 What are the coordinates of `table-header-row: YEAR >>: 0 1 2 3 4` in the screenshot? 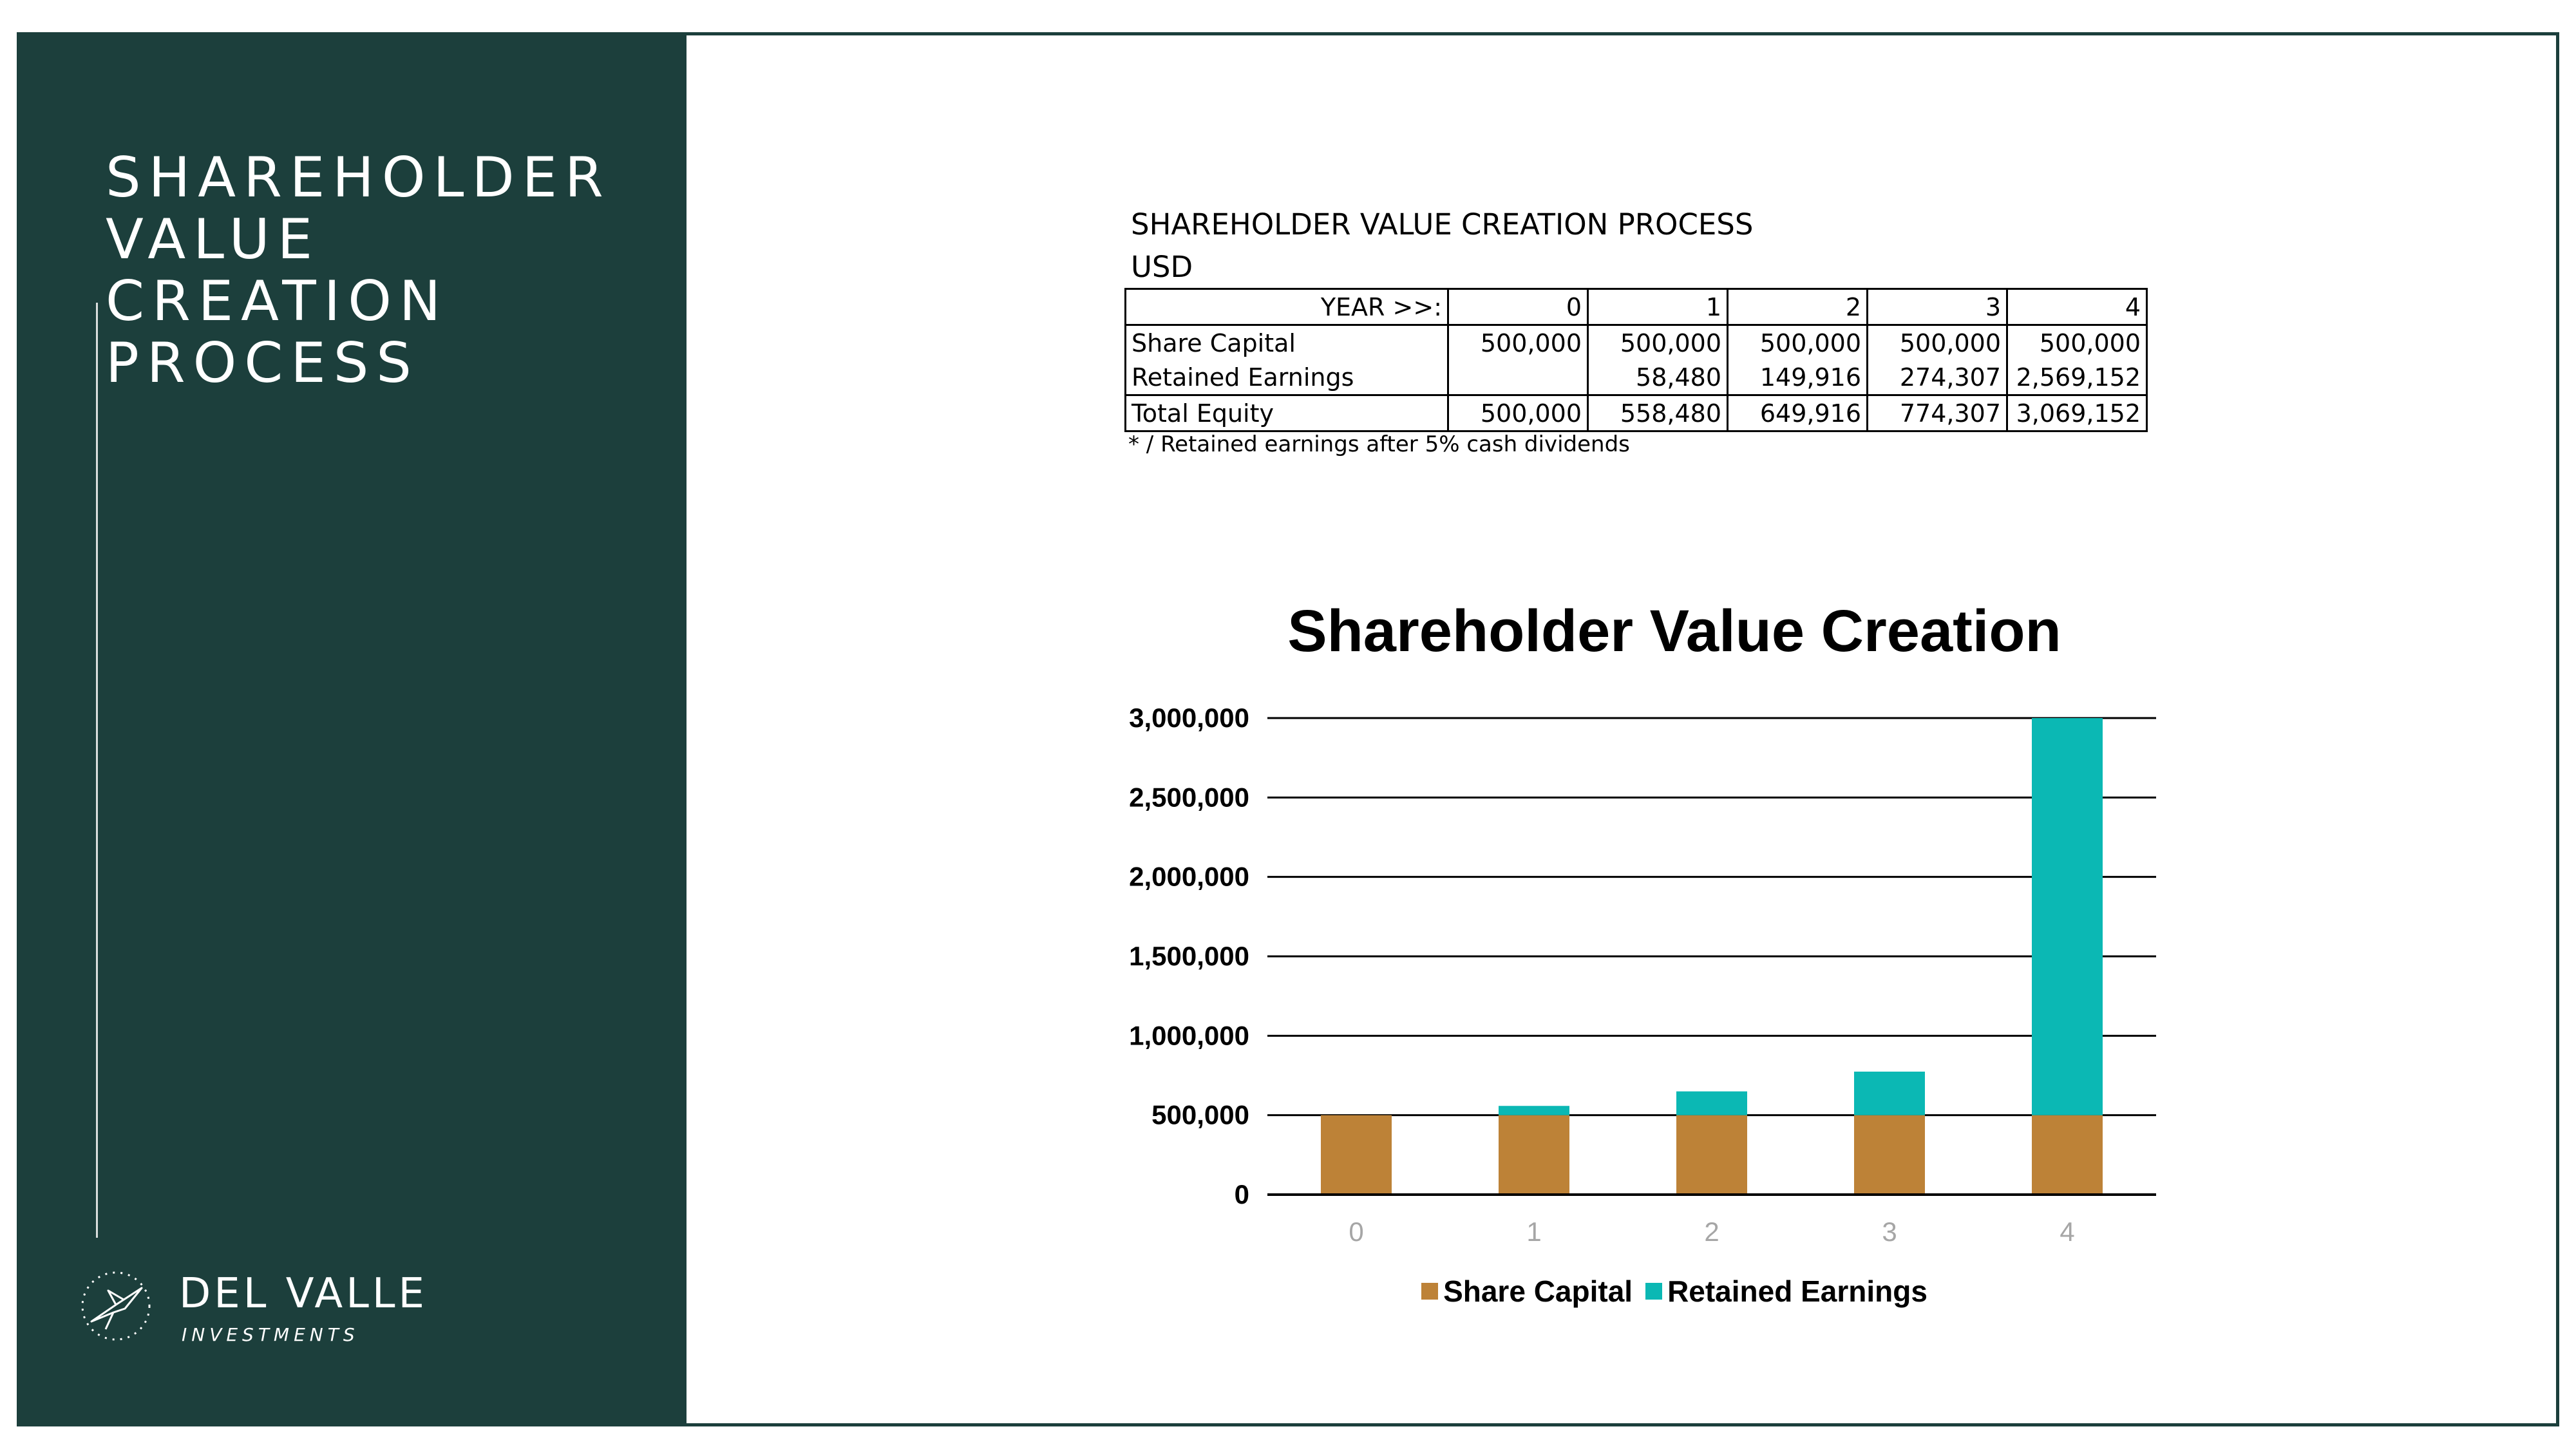 It's located at (1636, 307).